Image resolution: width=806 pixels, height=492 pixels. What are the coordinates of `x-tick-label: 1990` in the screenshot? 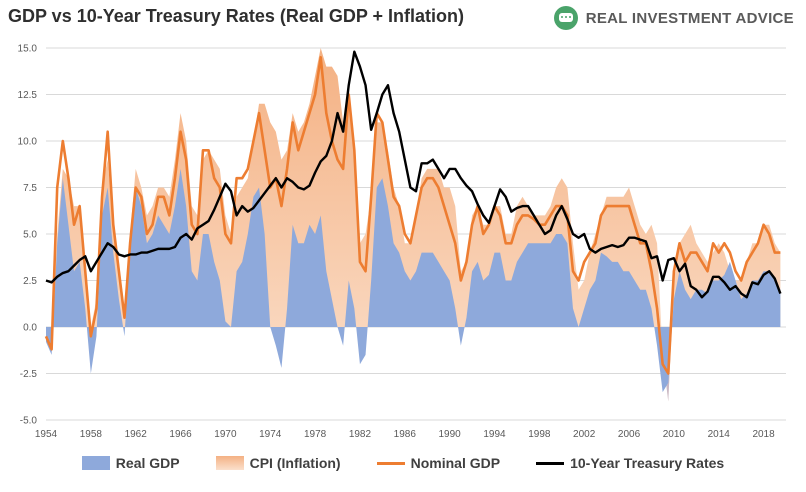 It's located at (450, 434).